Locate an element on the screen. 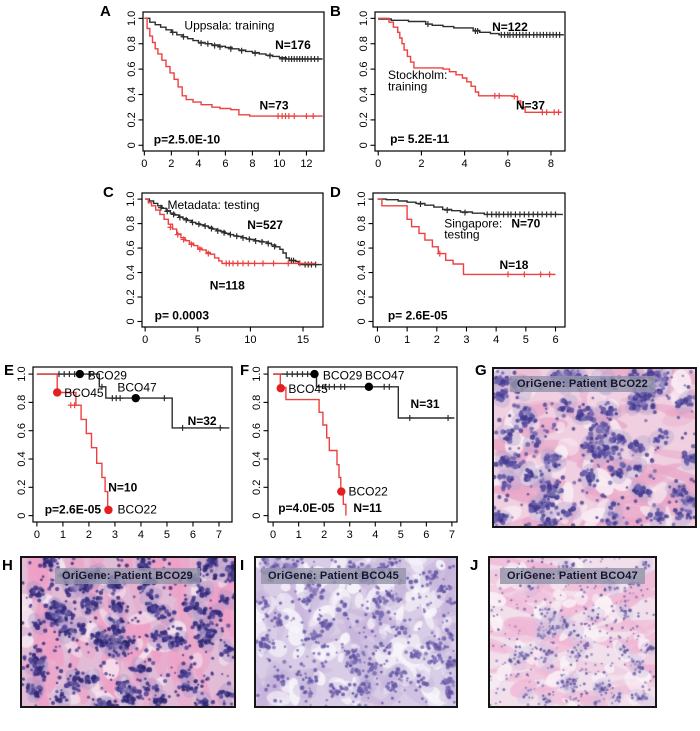 This screenshot has height=731, width=700. svg-text: p=2.6E-05 is located at coordinates (73, 509).